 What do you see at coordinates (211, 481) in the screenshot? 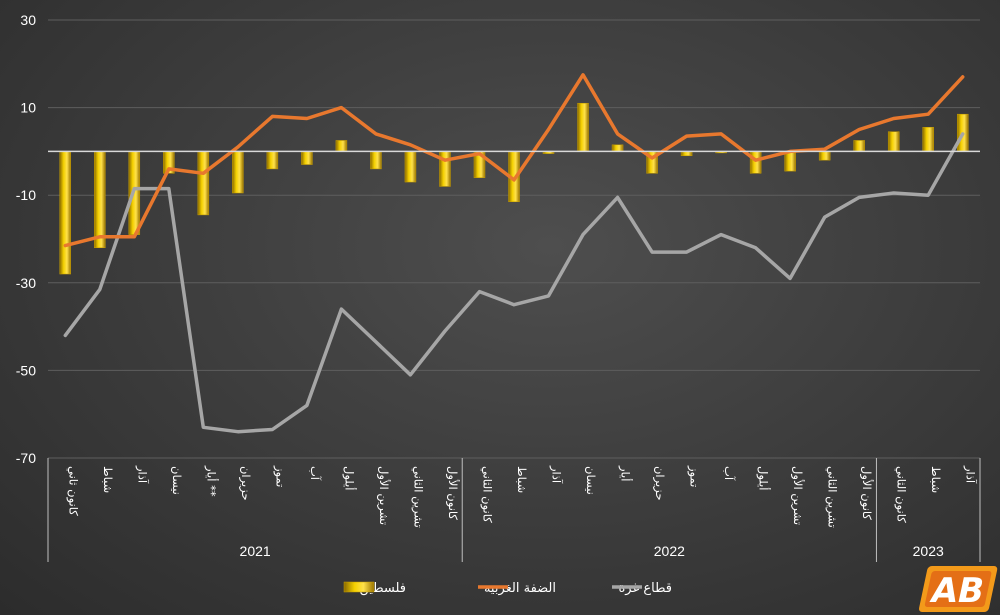
I see `x-tick-label: أيار **` at bounding box center [211, 481].